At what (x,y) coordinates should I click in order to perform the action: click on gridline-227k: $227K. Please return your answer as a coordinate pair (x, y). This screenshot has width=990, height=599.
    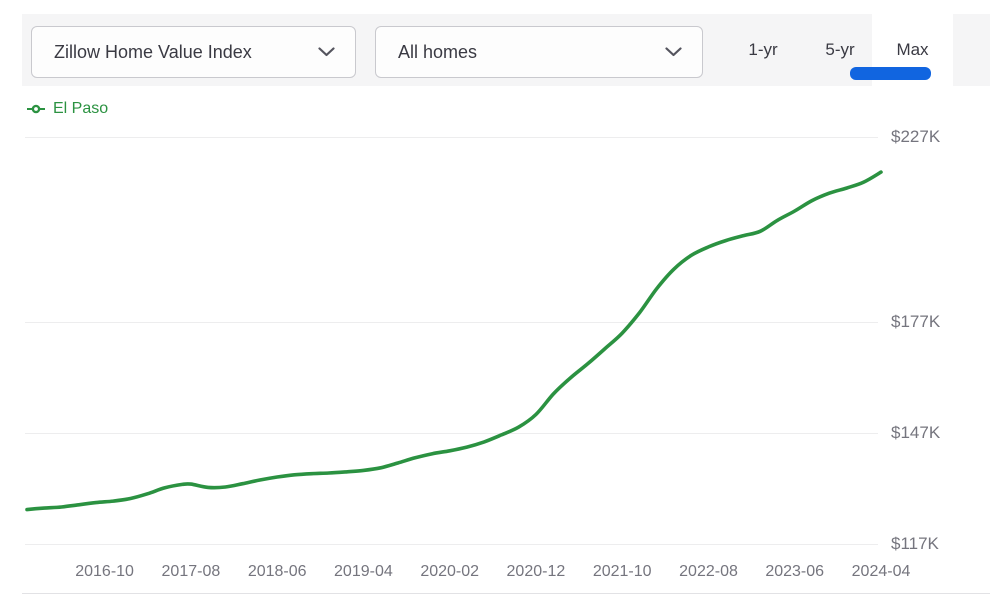
    Looking at the image, I should click on (482, 136).